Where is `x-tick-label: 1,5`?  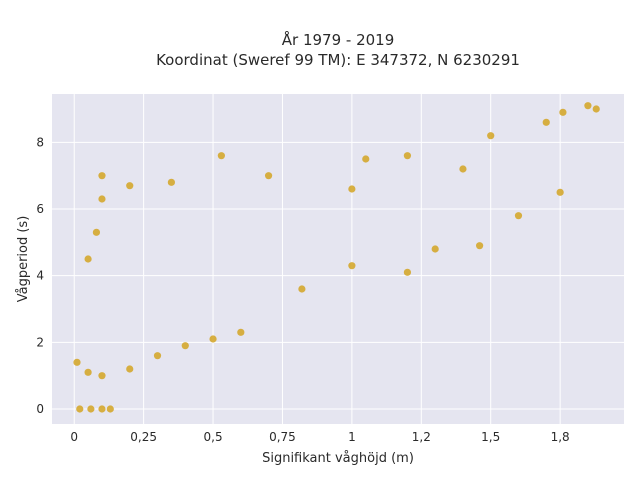 x-tick-label: 1,5 is located at coordinates (490, 437).